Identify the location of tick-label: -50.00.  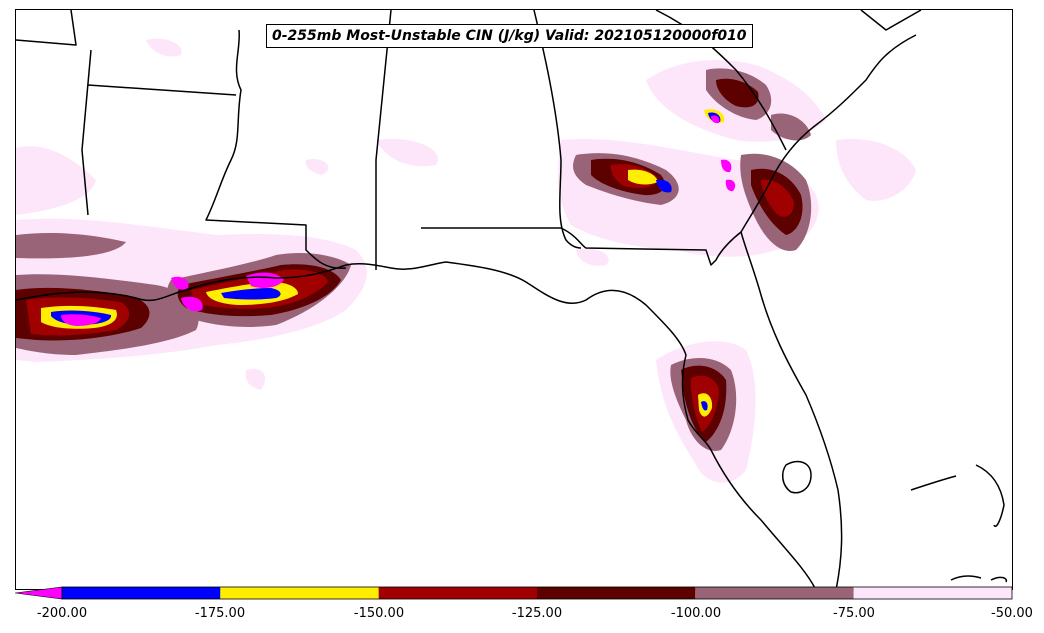
(1012, 613).